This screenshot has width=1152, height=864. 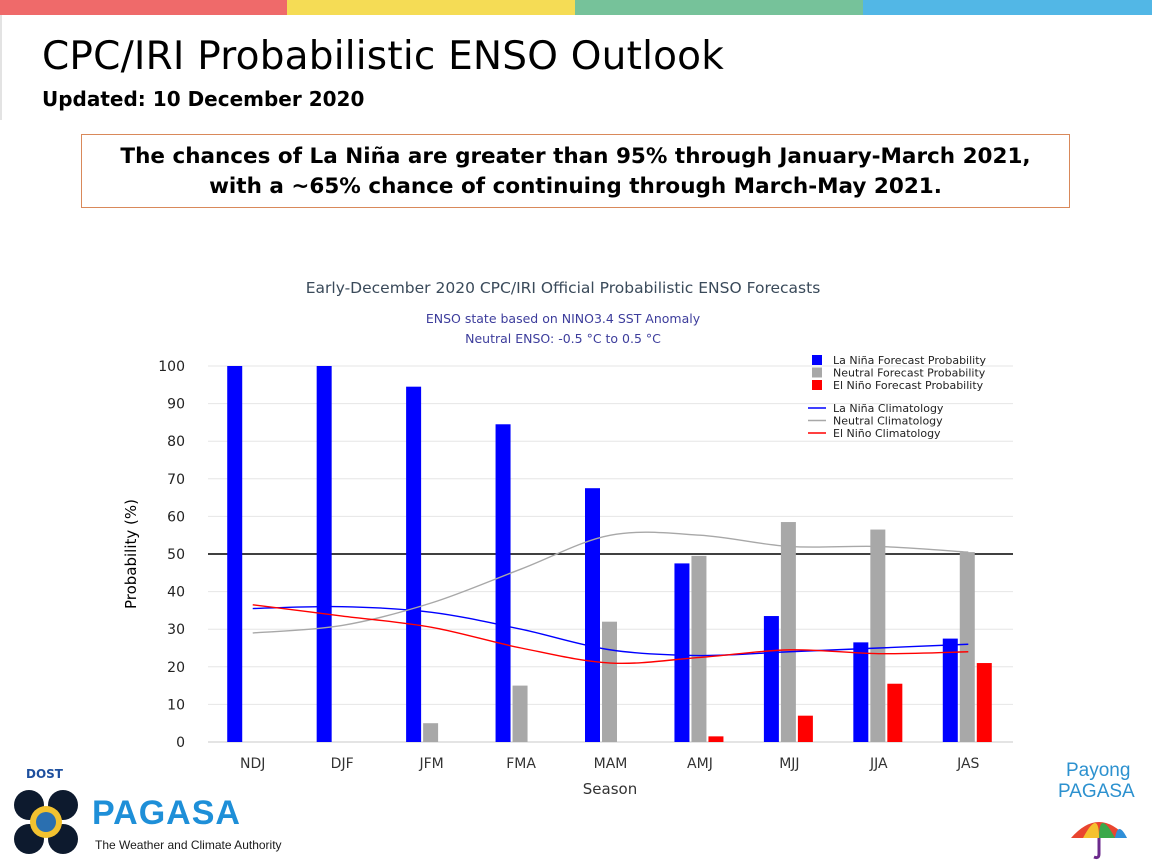 What do you see at coordinates (1098, 770) in the screenshot?
I see `payong-label-1: Payong` at bounding box center [1098, 770].